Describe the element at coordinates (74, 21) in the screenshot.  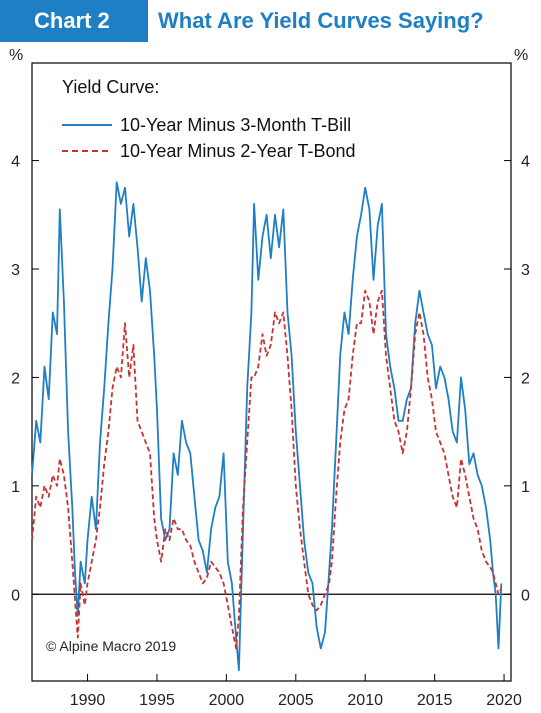
I see `chart-number-badge: Chart 2` at that location.